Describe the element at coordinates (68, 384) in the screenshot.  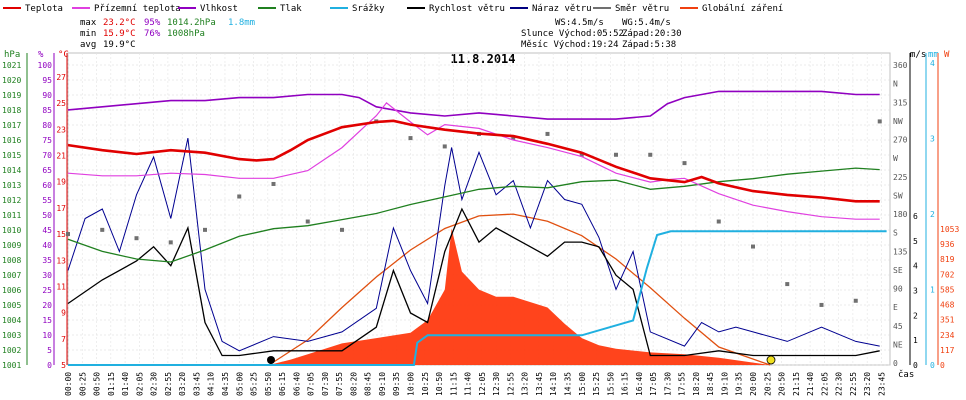
I see `x-tick-label: 00:00` at that location.